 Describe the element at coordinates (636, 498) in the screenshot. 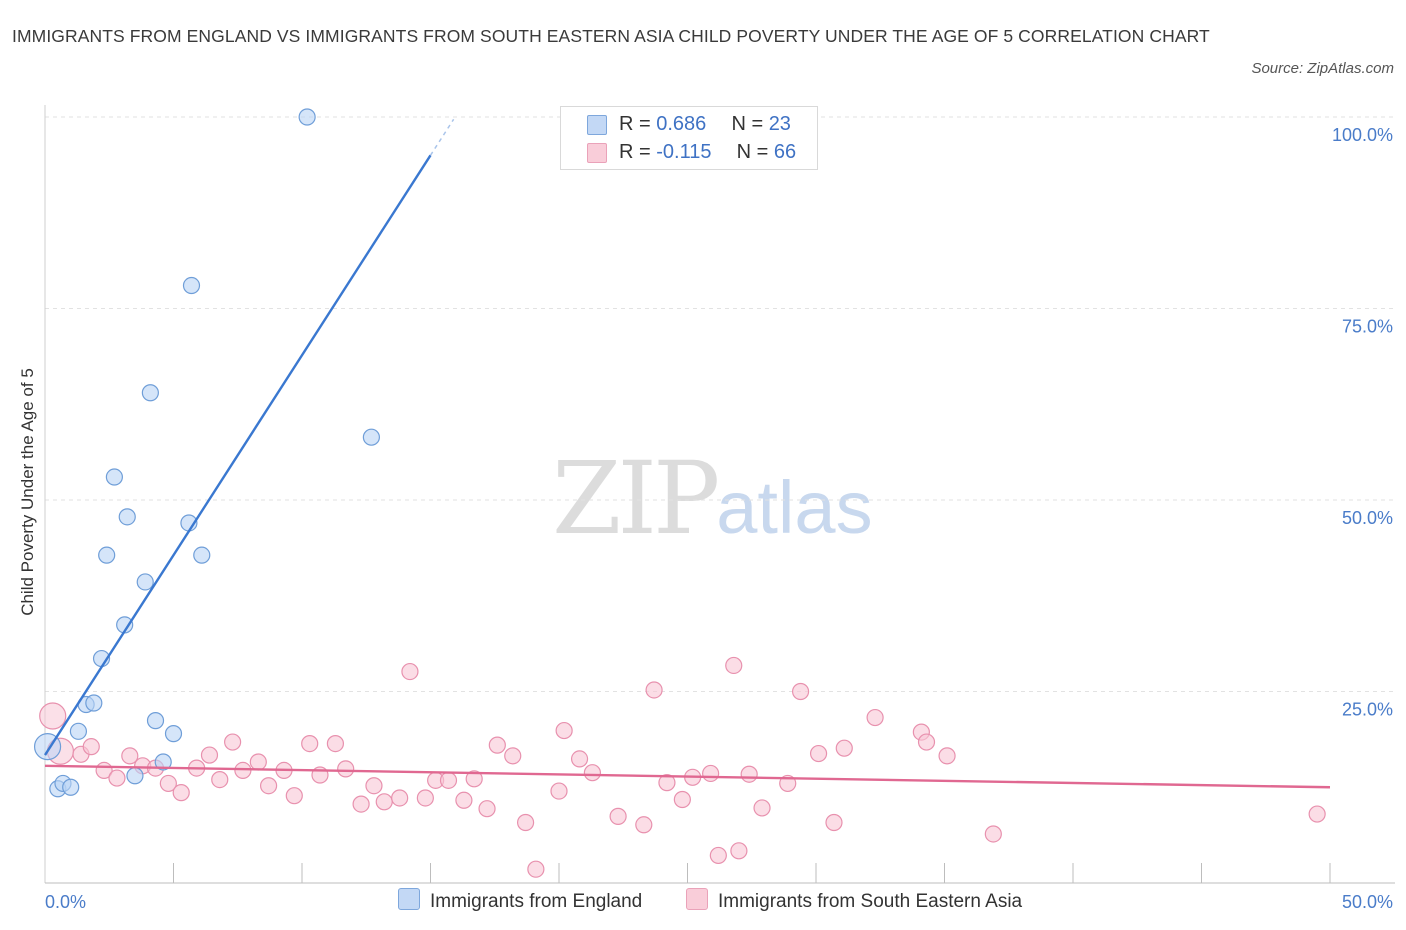

I see `watermark-zip: ZIP` at that location.